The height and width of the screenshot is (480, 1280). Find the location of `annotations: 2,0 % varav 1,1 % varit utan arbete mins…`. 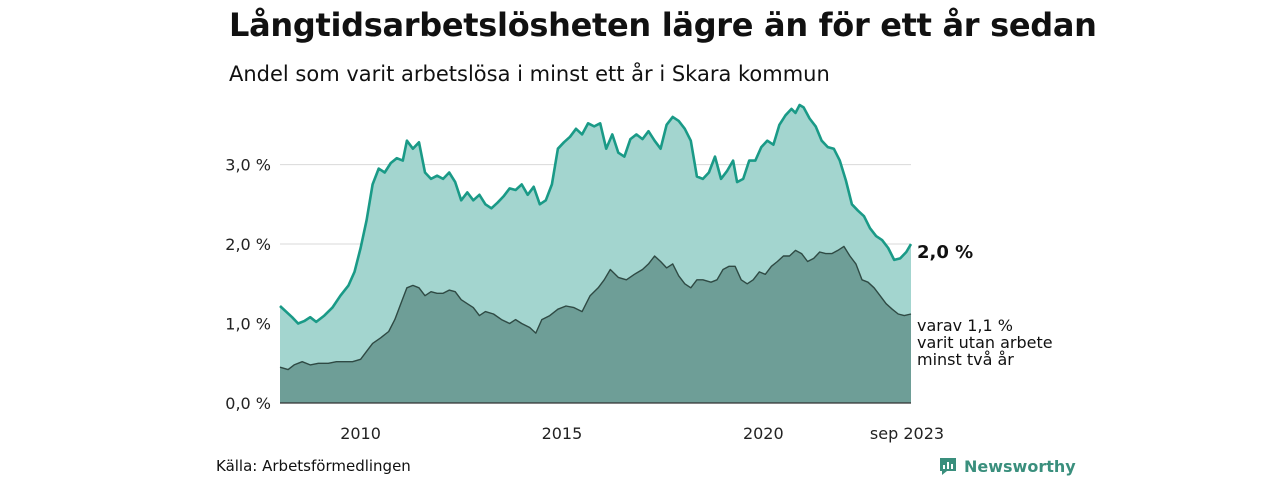

annotations: 2,0 % varav 1,1 % varit utan arbete mins… is located at coordinates (985, 305).